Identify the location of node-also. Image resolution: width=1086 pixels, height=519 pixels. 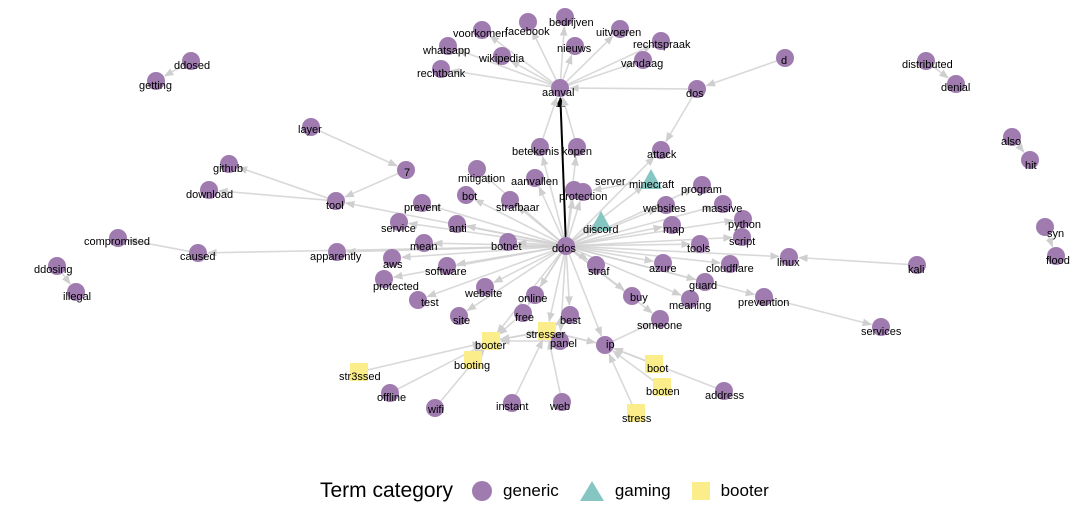
(1012, 137).